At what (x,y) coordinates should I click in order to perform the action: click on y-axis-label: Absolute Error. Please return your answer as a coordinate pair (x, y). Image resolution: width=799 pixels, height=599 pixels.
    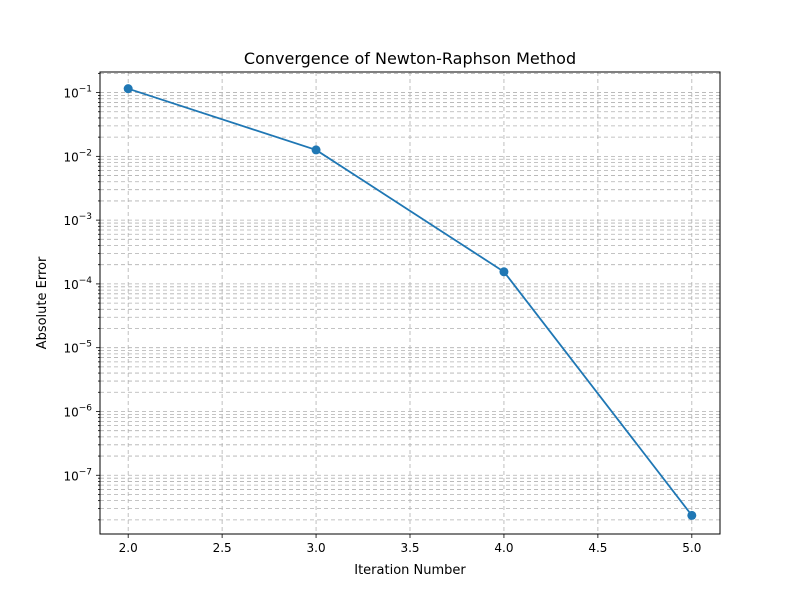
    Looking at the image, I should click on (42, 302).